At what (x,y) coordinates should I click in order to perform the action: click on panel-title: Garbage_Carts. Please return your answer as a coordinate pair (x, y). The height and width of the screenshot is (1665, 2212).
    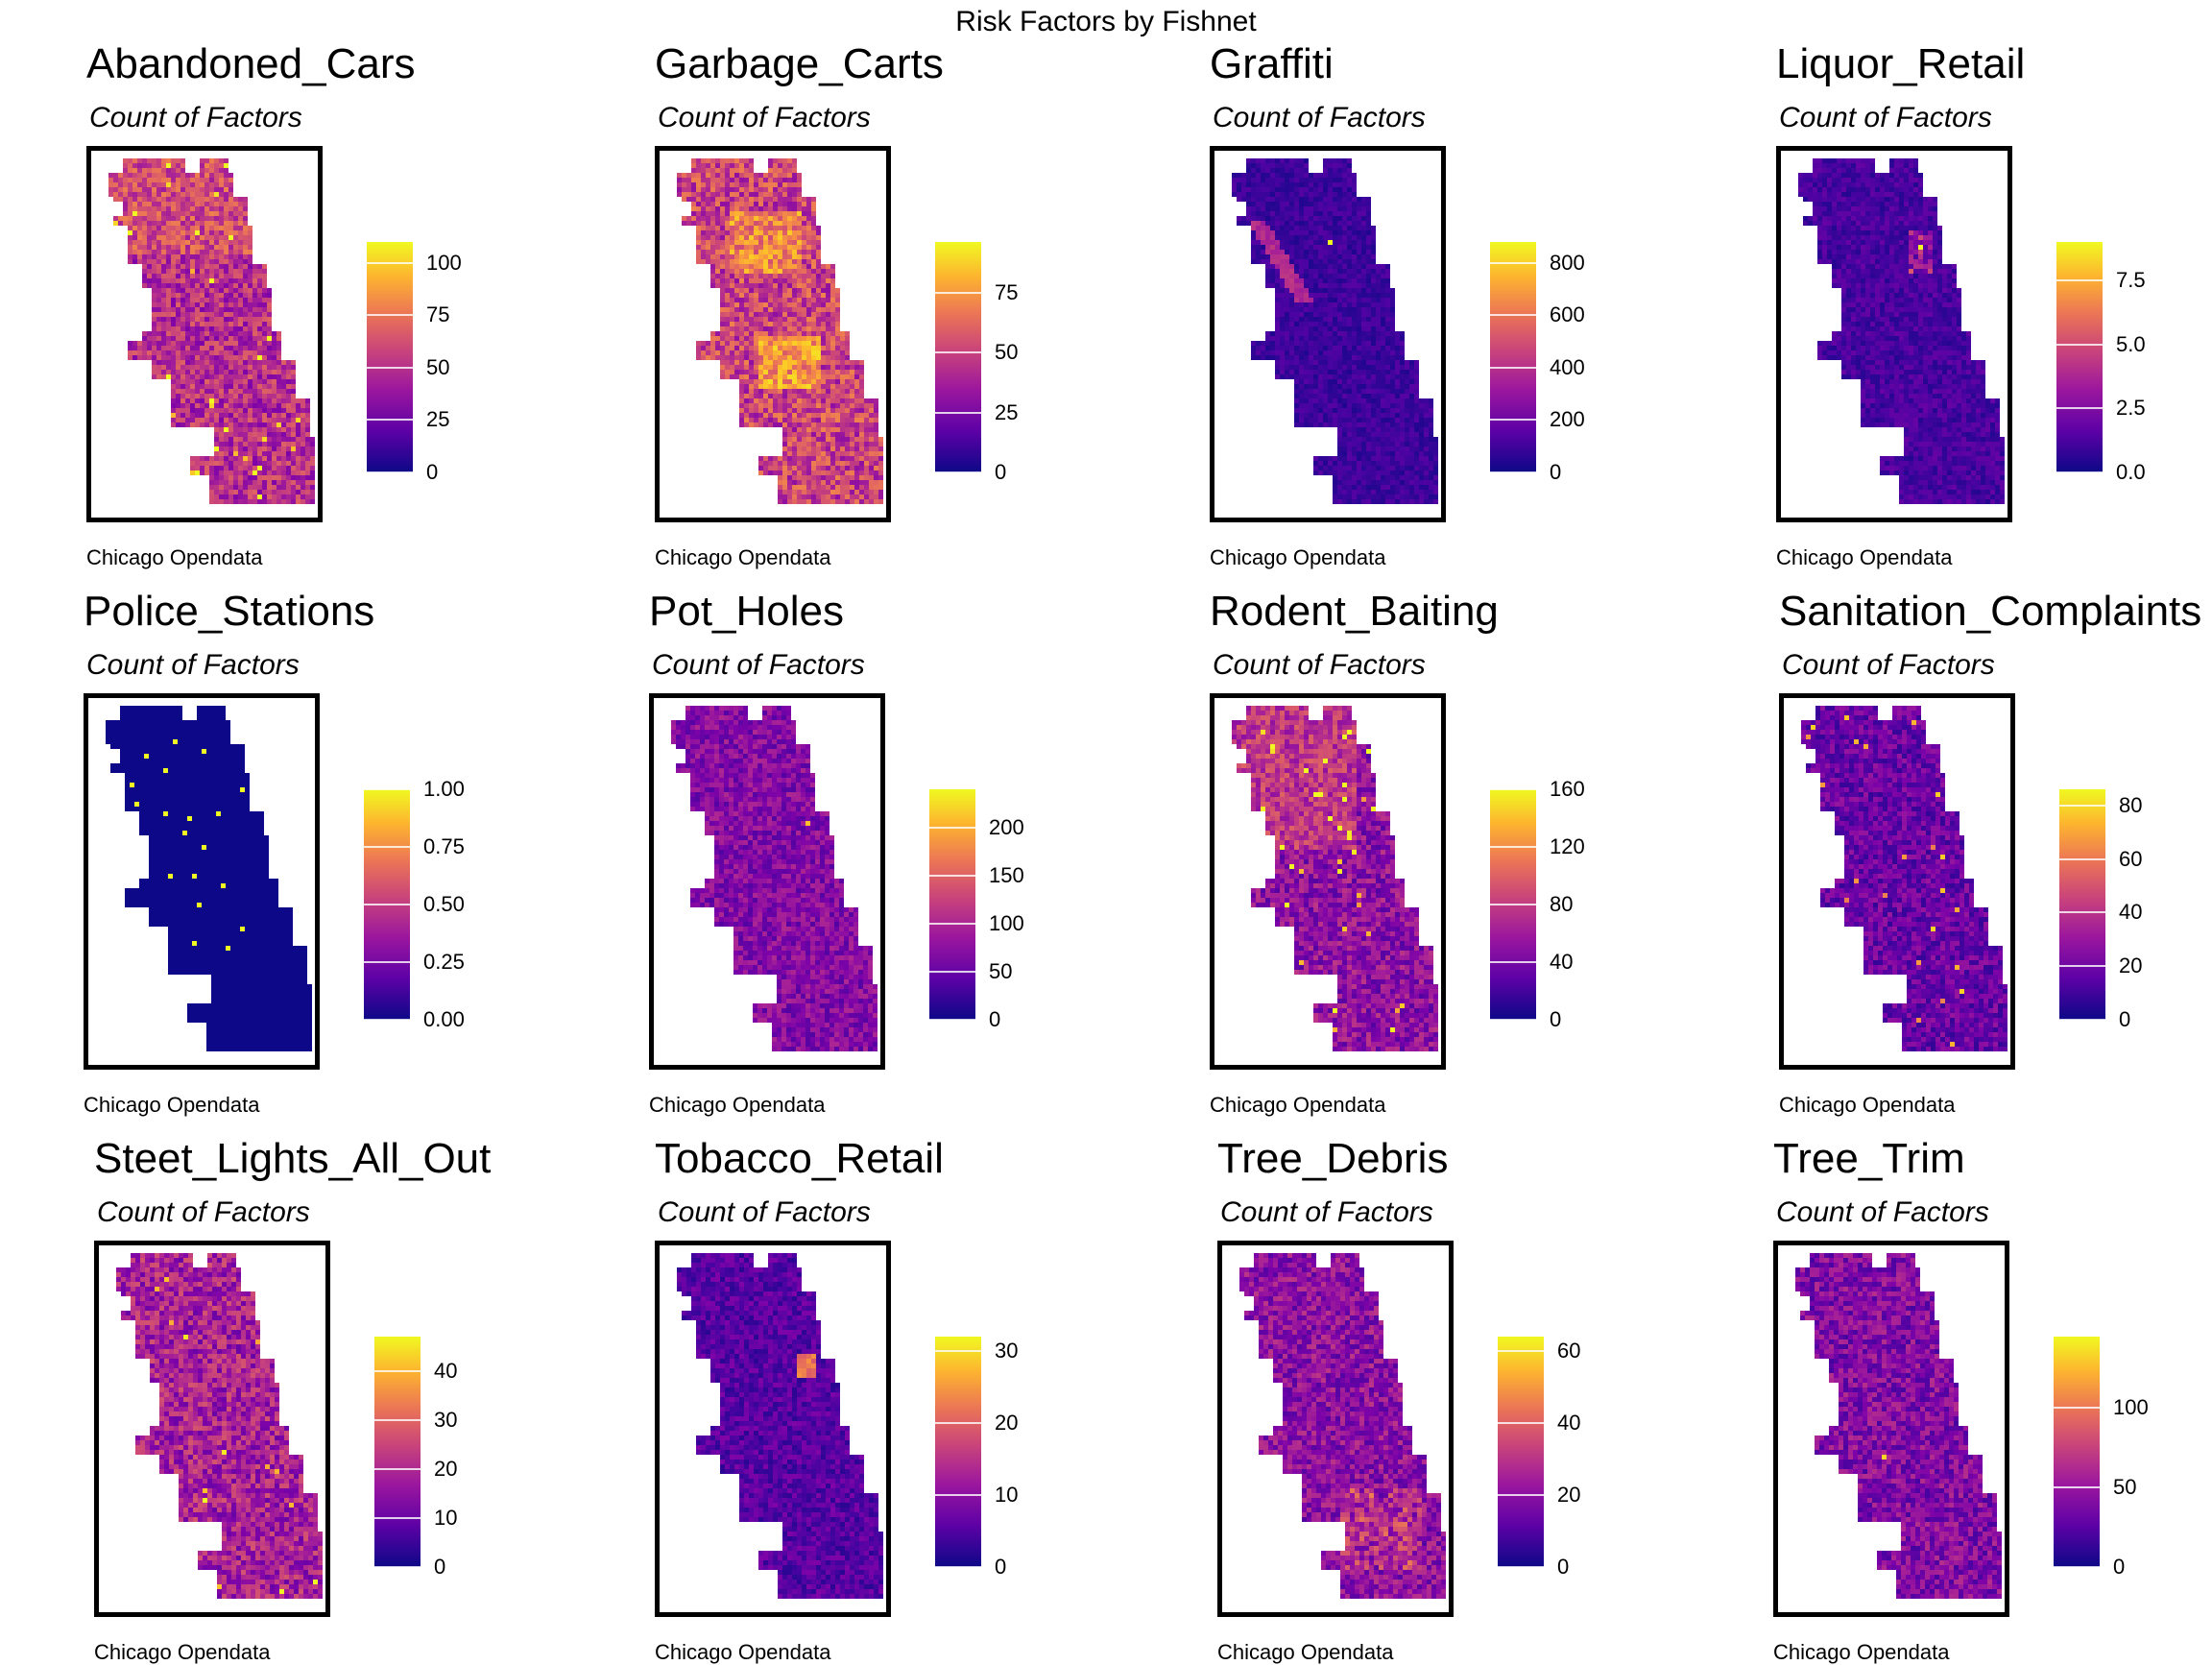
    Looking at the image, I should click on (799, 64).